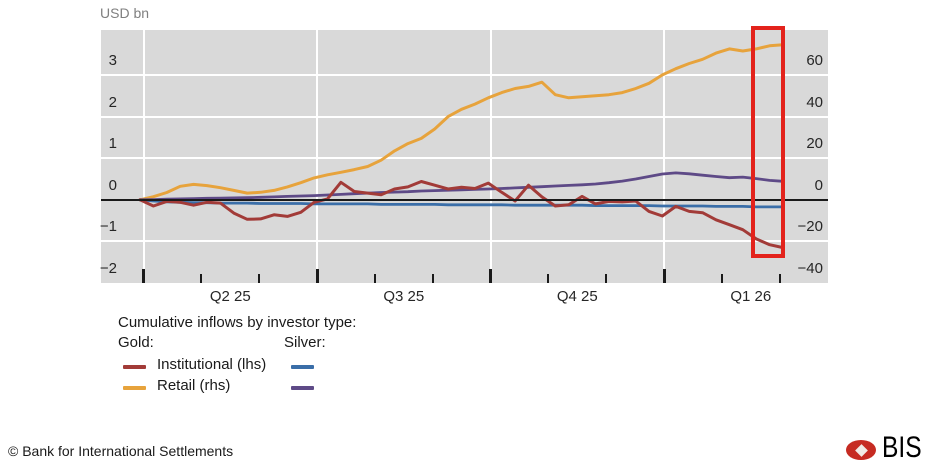 The width and height of the screenshot is (940, 476). I want to click on legend-row-retail: Retail (rhs), so click(328, 387).